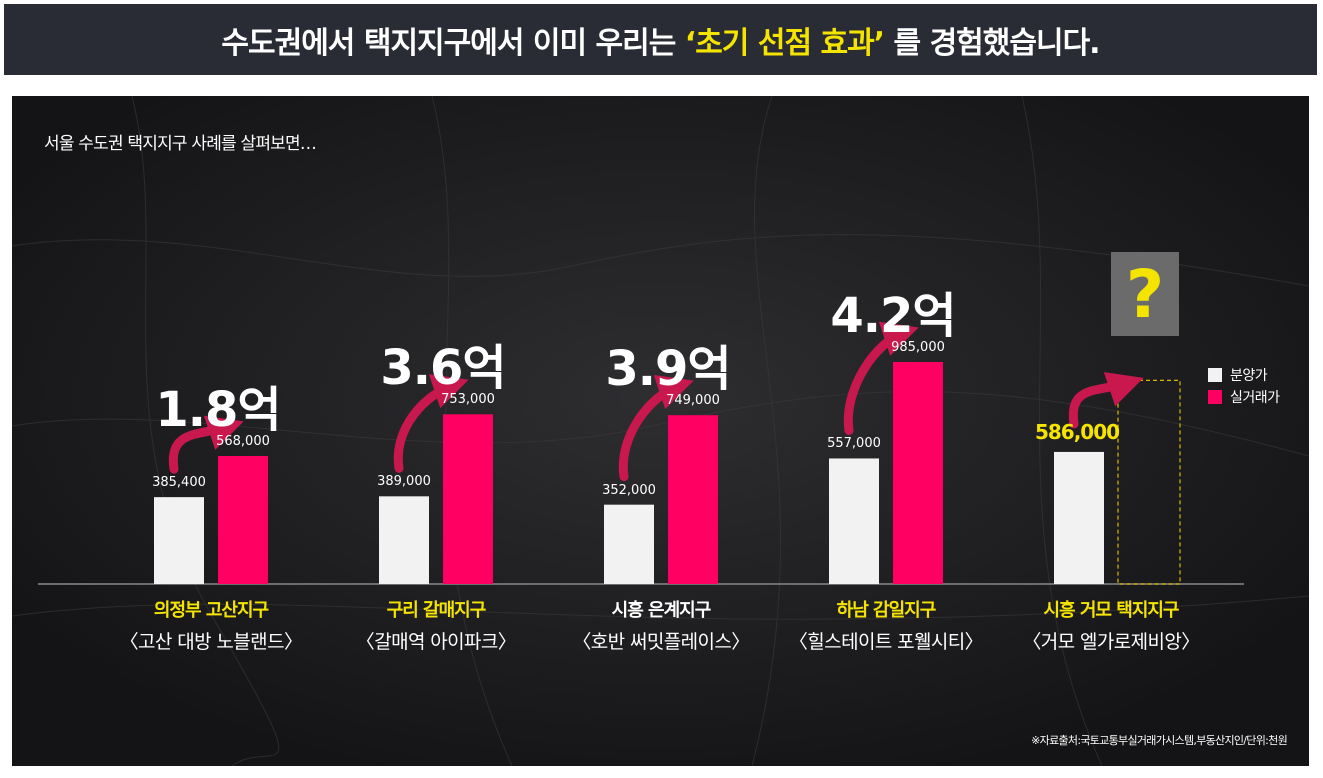 This screenshot has width=1323, height=778. I want to click on question-mark-box: ?, so click(1145, 294).